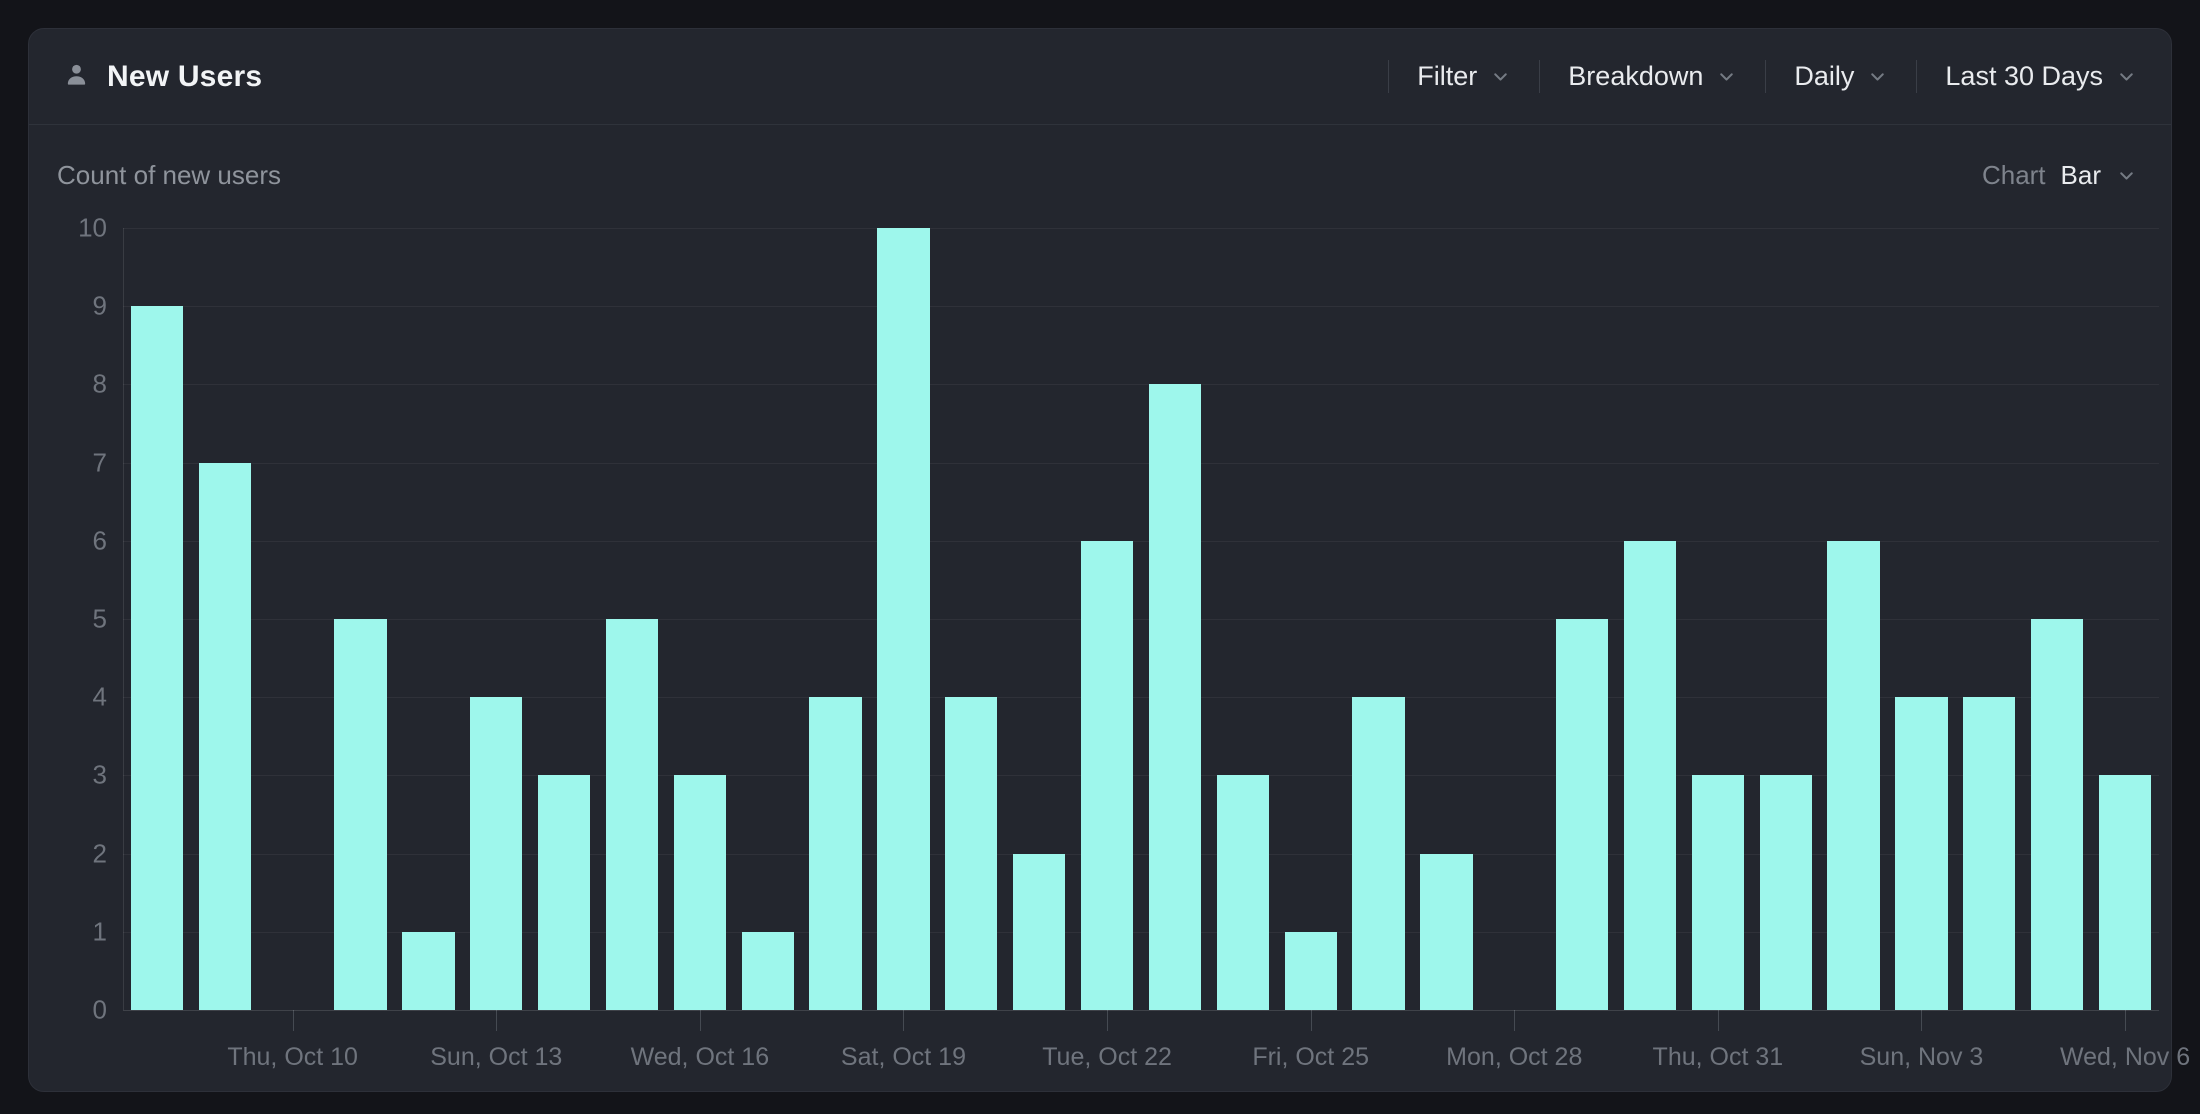  I want to click on card-header-left: New Users, so click(162, 77).